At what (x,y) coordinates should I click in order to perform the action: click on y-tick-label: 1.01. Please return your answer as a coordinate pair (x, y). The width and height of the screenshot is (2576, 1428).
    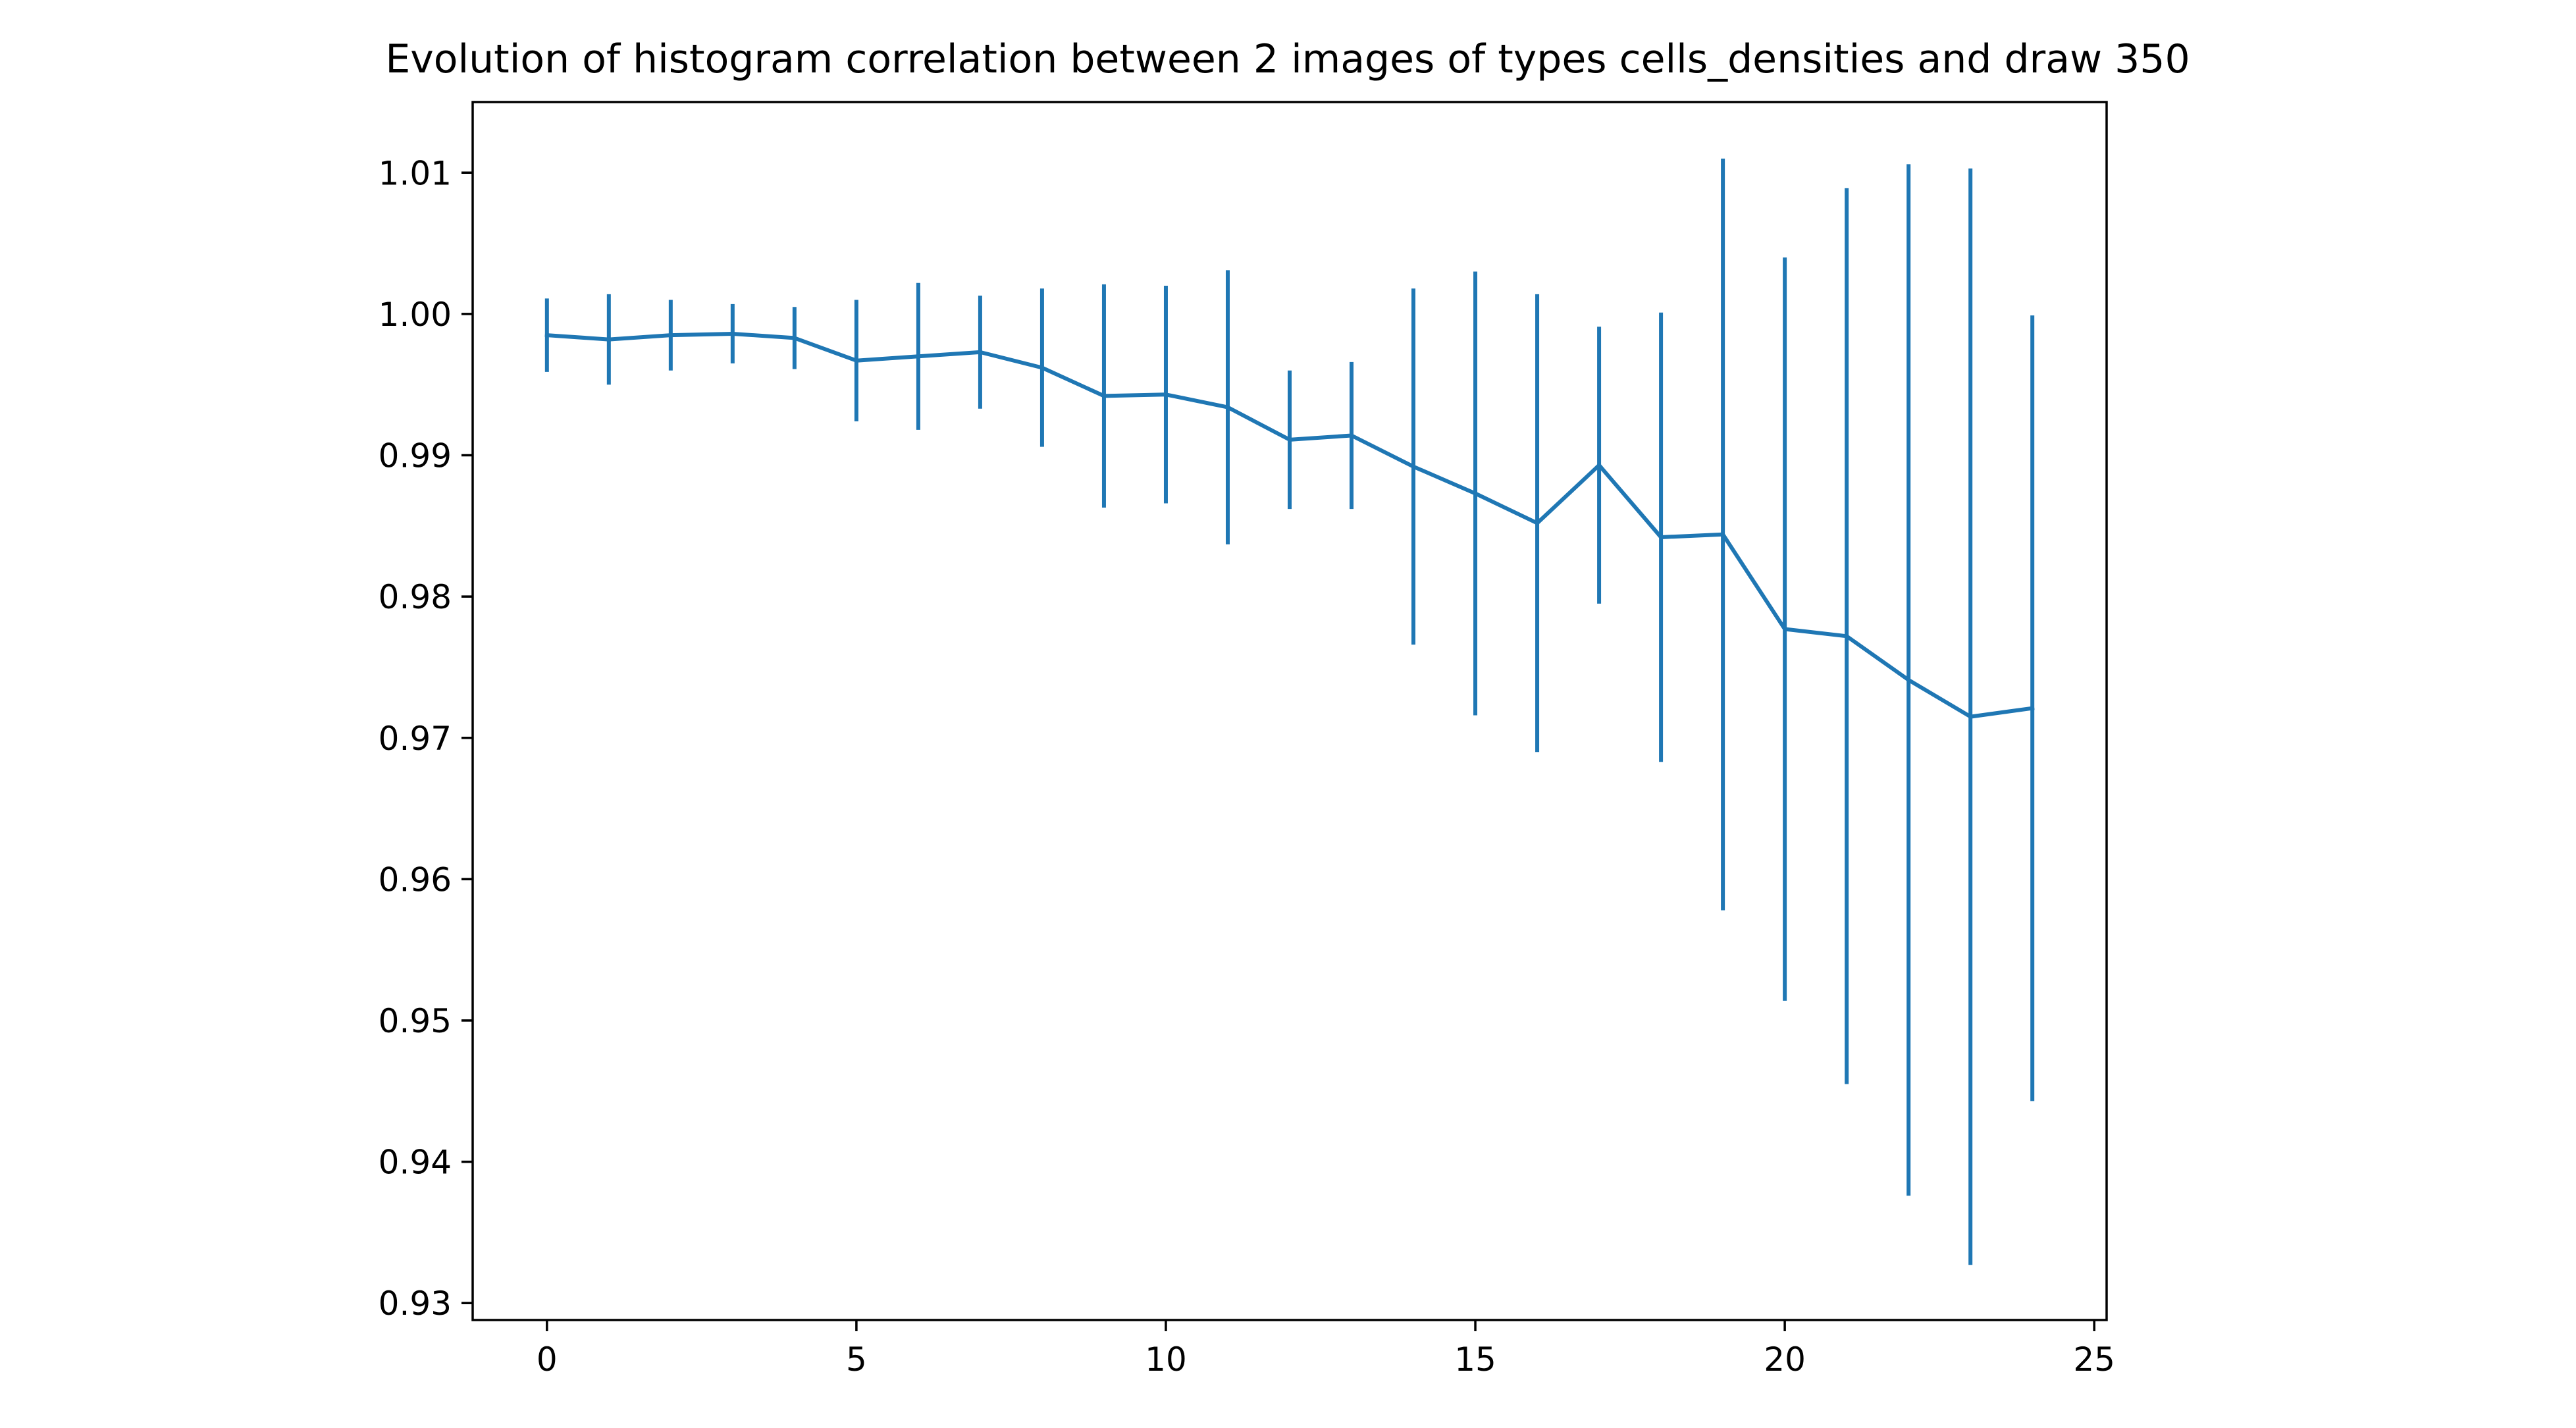
    Looking at the image, I should click on (415, 173).